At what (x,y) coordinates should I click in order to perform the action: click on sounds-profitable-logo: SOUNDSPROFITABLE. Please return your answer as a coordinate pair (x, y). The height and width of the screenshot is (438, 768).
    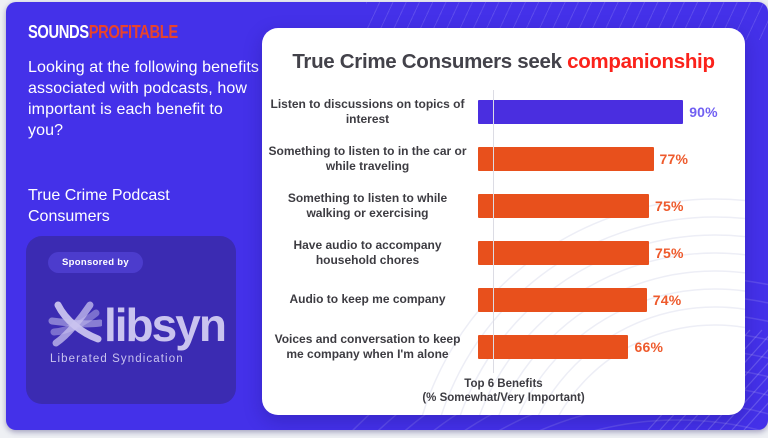
    Looking at the image, I should click on (124, 32).